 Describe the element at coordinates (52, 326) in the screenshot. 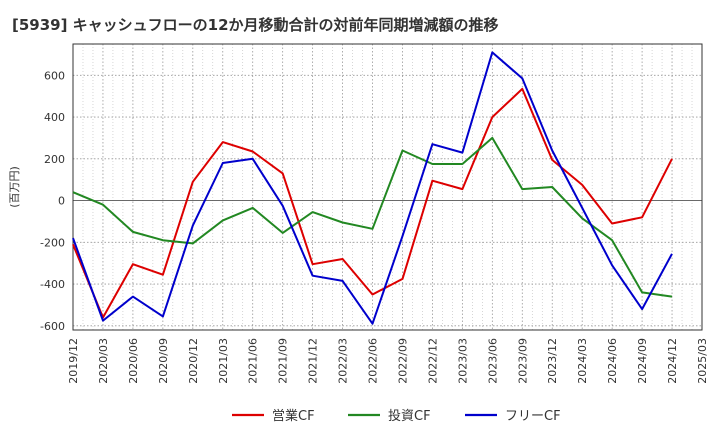

I see `y-tick-label: -600` at that location.